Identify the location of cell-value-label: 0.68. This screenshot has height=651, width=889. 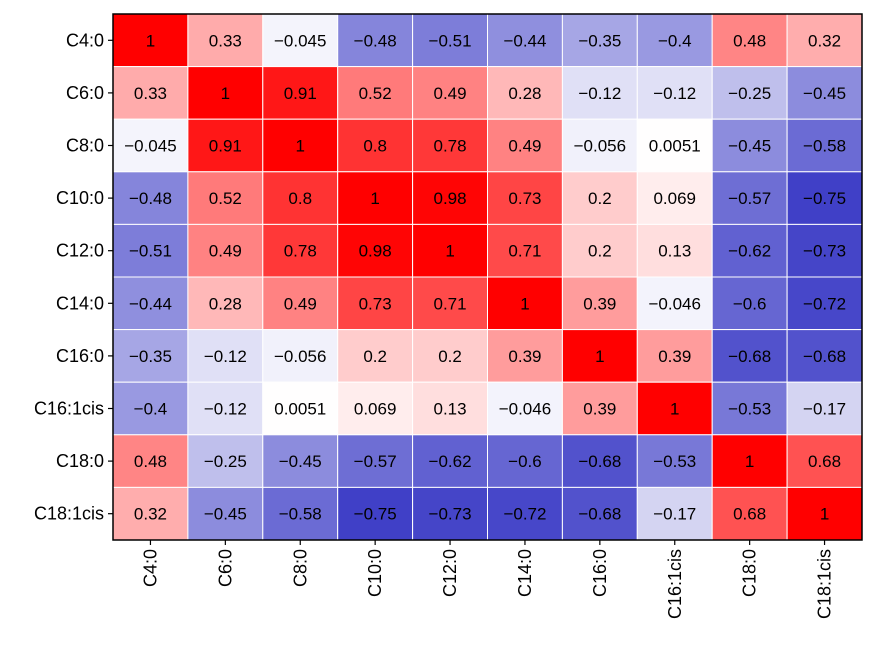
(749, 514).